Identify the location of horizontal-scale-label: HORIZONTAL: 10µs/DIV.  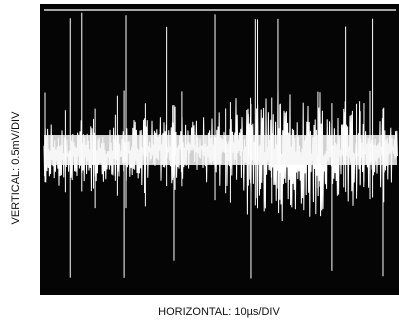
(219, 312).